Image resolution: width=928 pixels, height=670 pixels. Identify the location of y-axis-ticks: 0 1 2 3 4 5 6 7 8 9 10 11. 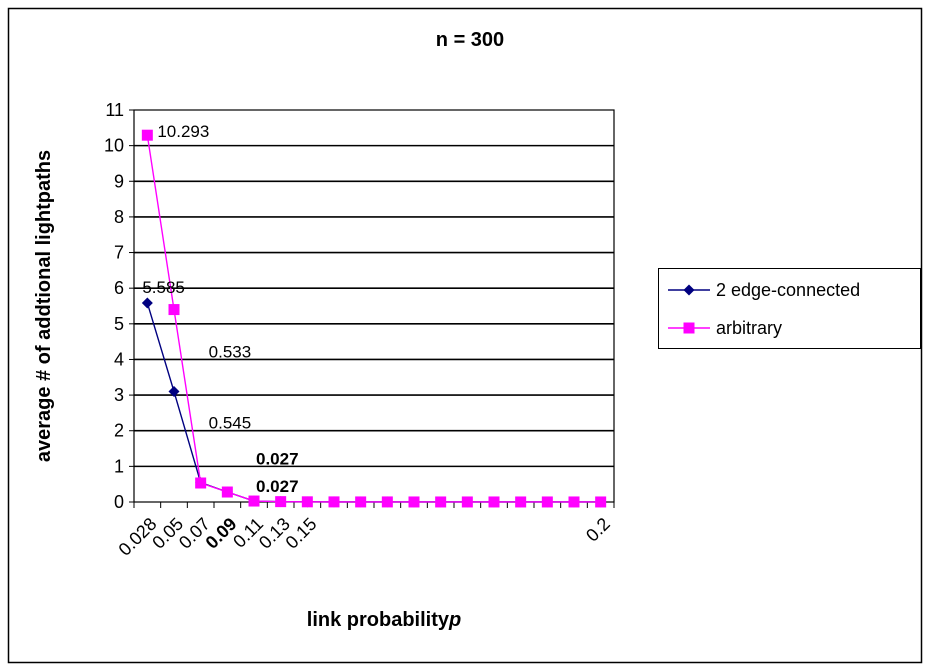
(119, 306).